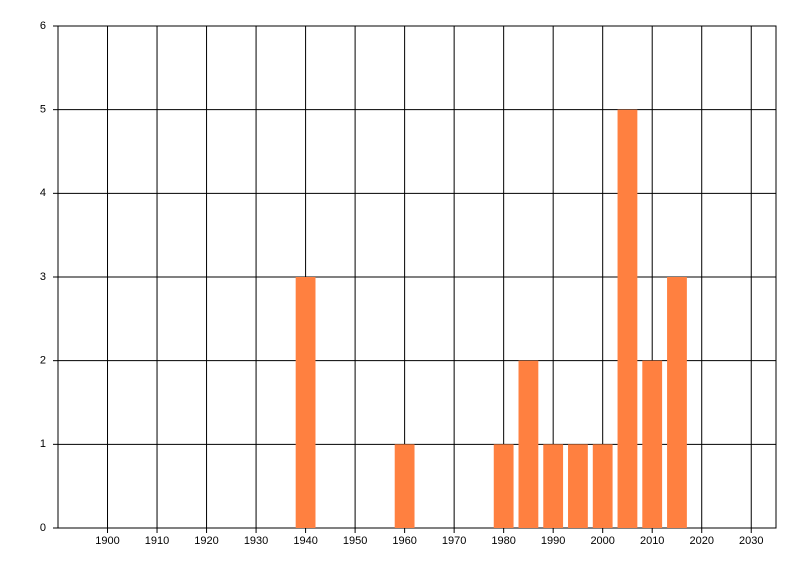 The width and height of the screenshot is (800, 576). What do you see at coordinates (107, 541) in the screenshot?
I see `x-tick-label: 1900` at bounding box center [107, 541].